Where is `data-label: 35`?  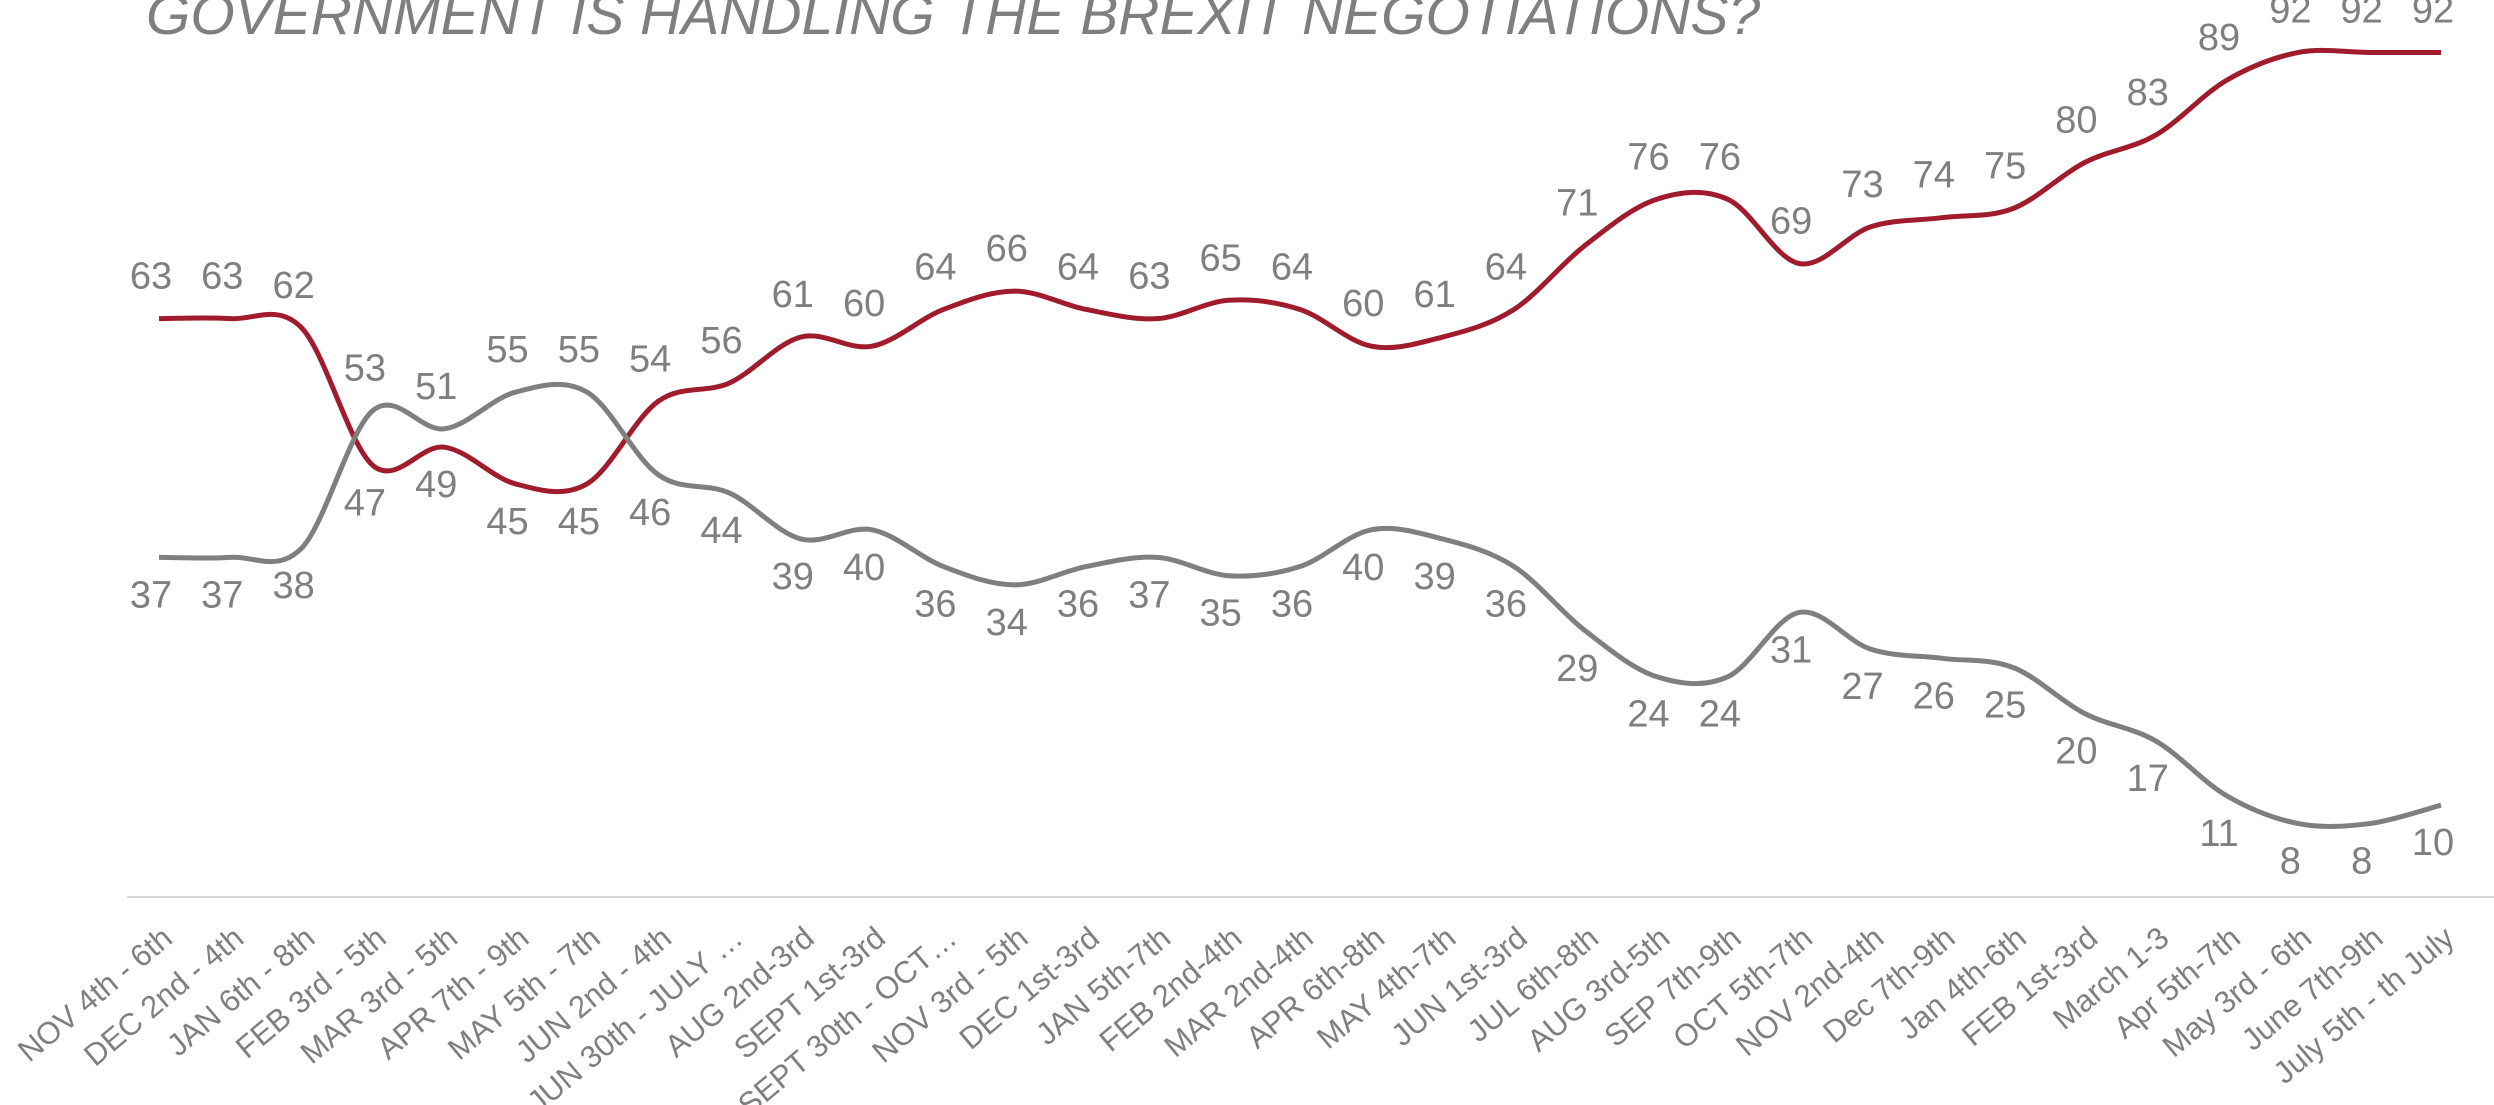 data-label: 35 is located at coordinates (1221, 614).